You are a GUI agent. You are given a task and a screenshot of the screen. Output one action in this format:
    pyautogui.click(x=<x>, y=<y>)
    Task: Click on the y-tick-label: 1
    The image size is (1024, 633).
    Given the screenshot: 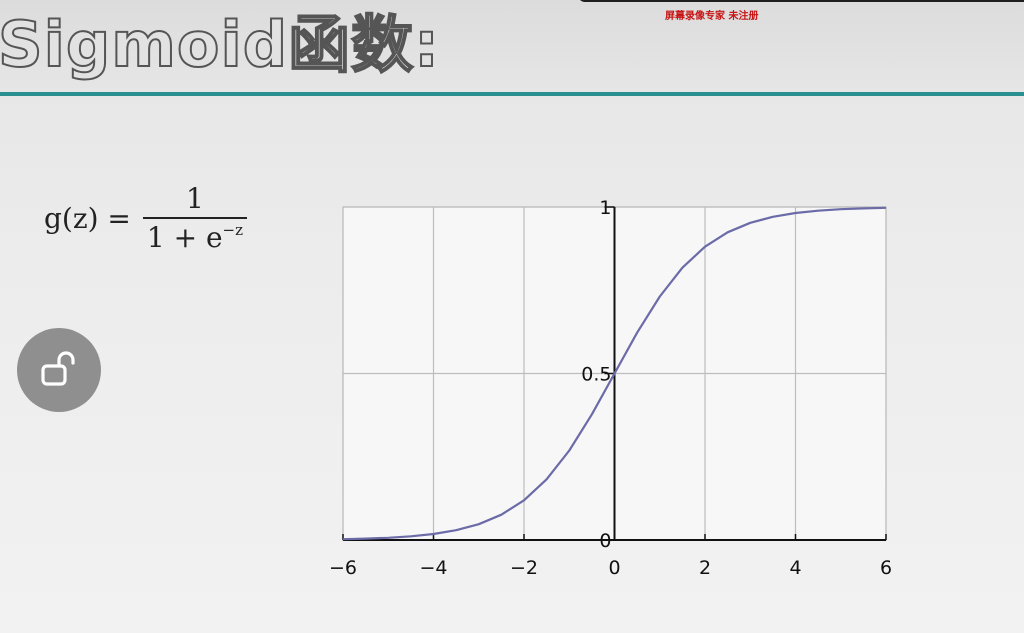 What is the action you would take?
    pyautogui.click(x=605, y=208)
    